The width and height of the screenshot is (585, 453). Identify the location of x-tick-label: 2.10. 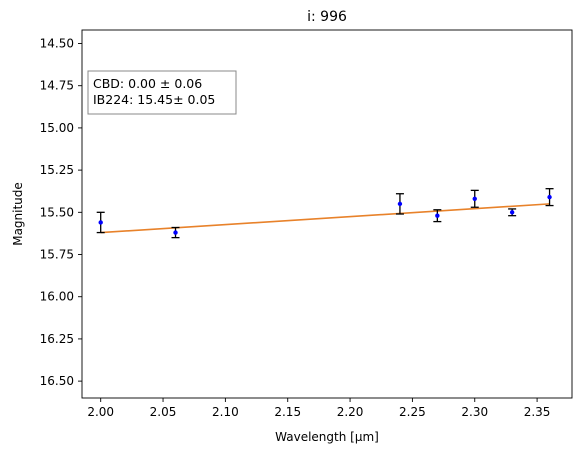
(225, 412).